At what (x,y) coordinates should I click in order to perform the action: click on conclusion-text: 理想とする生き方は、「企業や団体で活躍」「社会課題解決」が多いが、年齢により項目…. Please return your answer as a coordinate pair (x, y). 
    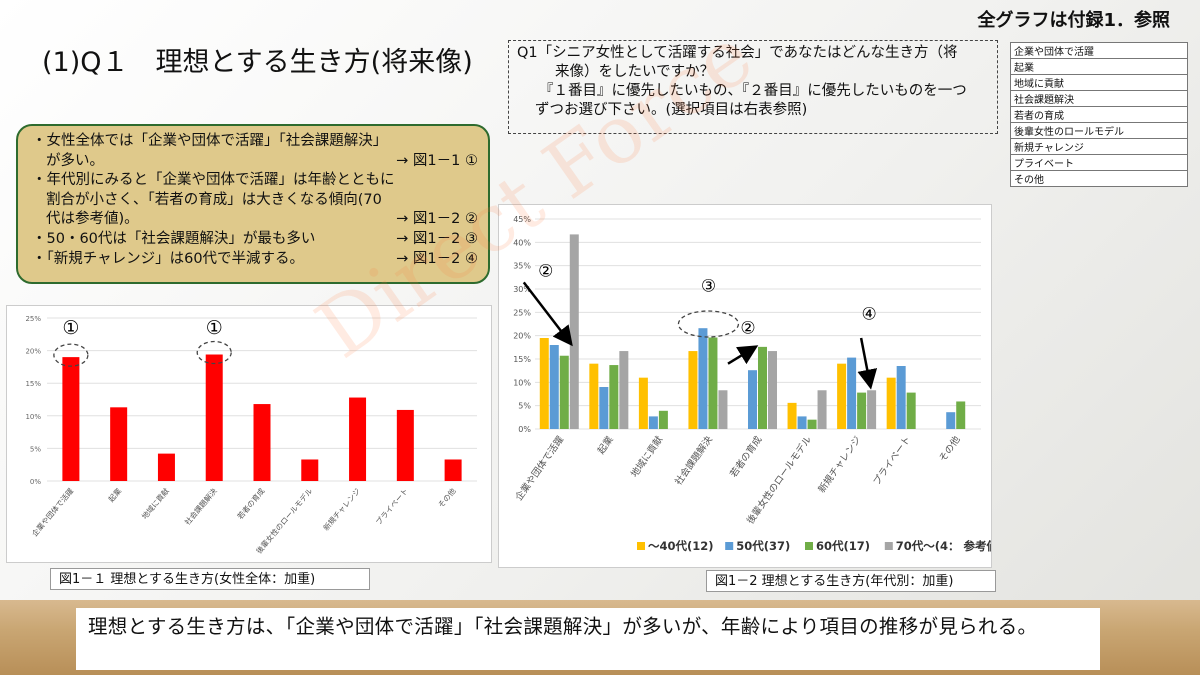
    Looking at the image, I should click on (588, 639).